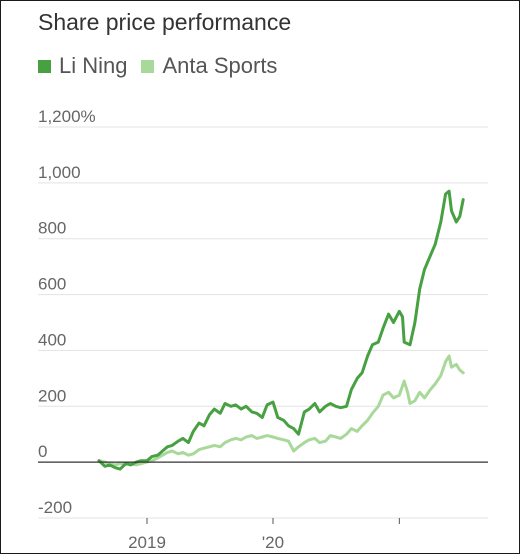 The image size is (520, 555). I want to click on y-tick-label: -200, so click(55, 507).